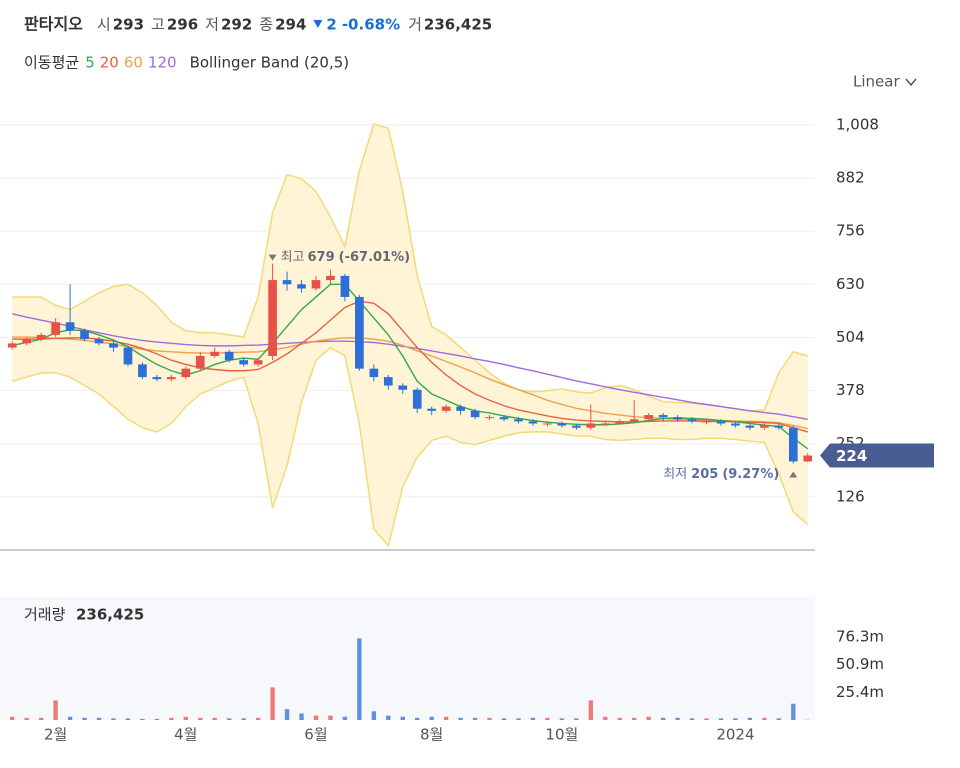  I want to click on low-value: 205, so click(704, 474).